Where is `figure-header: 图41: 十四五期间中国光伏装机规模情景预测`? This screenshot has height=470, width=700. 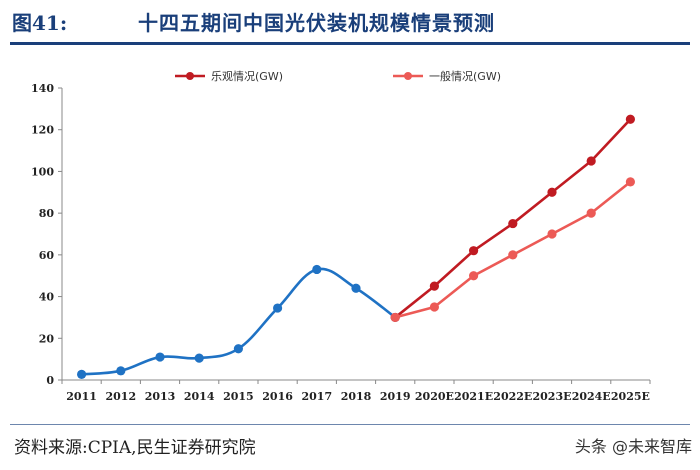
figure-header: 图41: 十四五期间中国光伏装机规模情景预测 is located at coordinates (350, 20).